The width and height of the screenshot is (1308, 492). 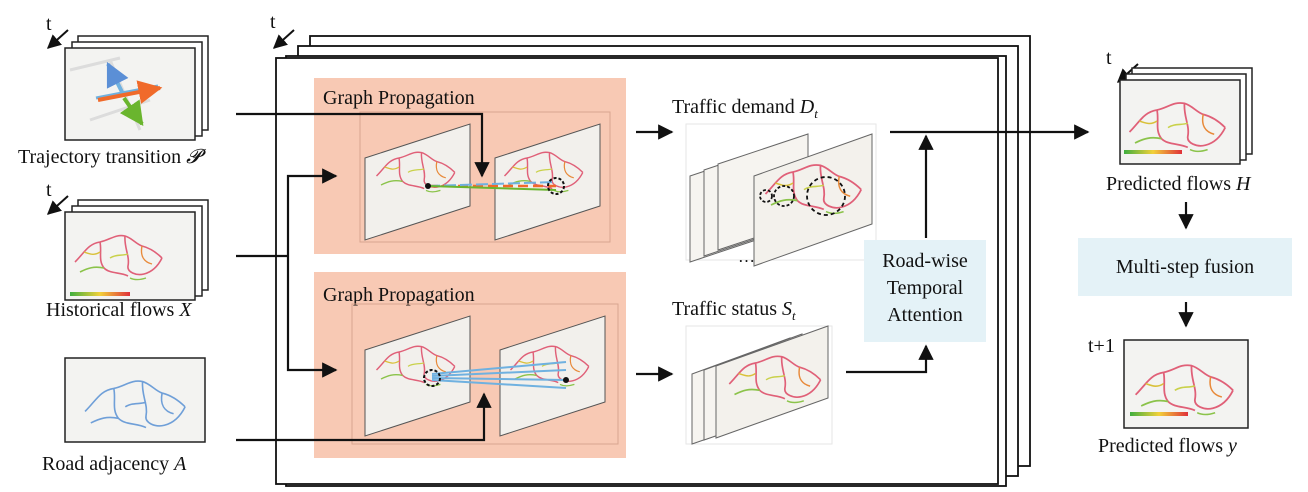 I want to click on trajectory-label: Trajectory transition 𝓟, so click(x=112, y=157).